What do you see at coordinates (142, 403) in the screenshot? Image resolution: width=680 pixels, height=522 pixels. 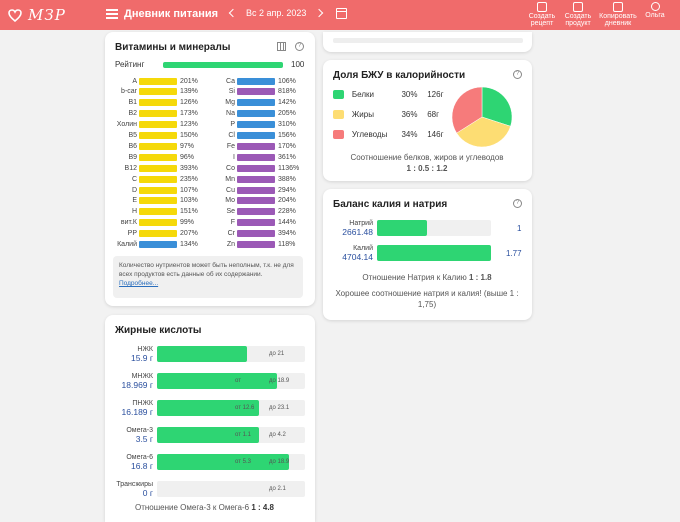 I see `fatty-acid-name: ПНЖК` at bounding box center [142, 403].